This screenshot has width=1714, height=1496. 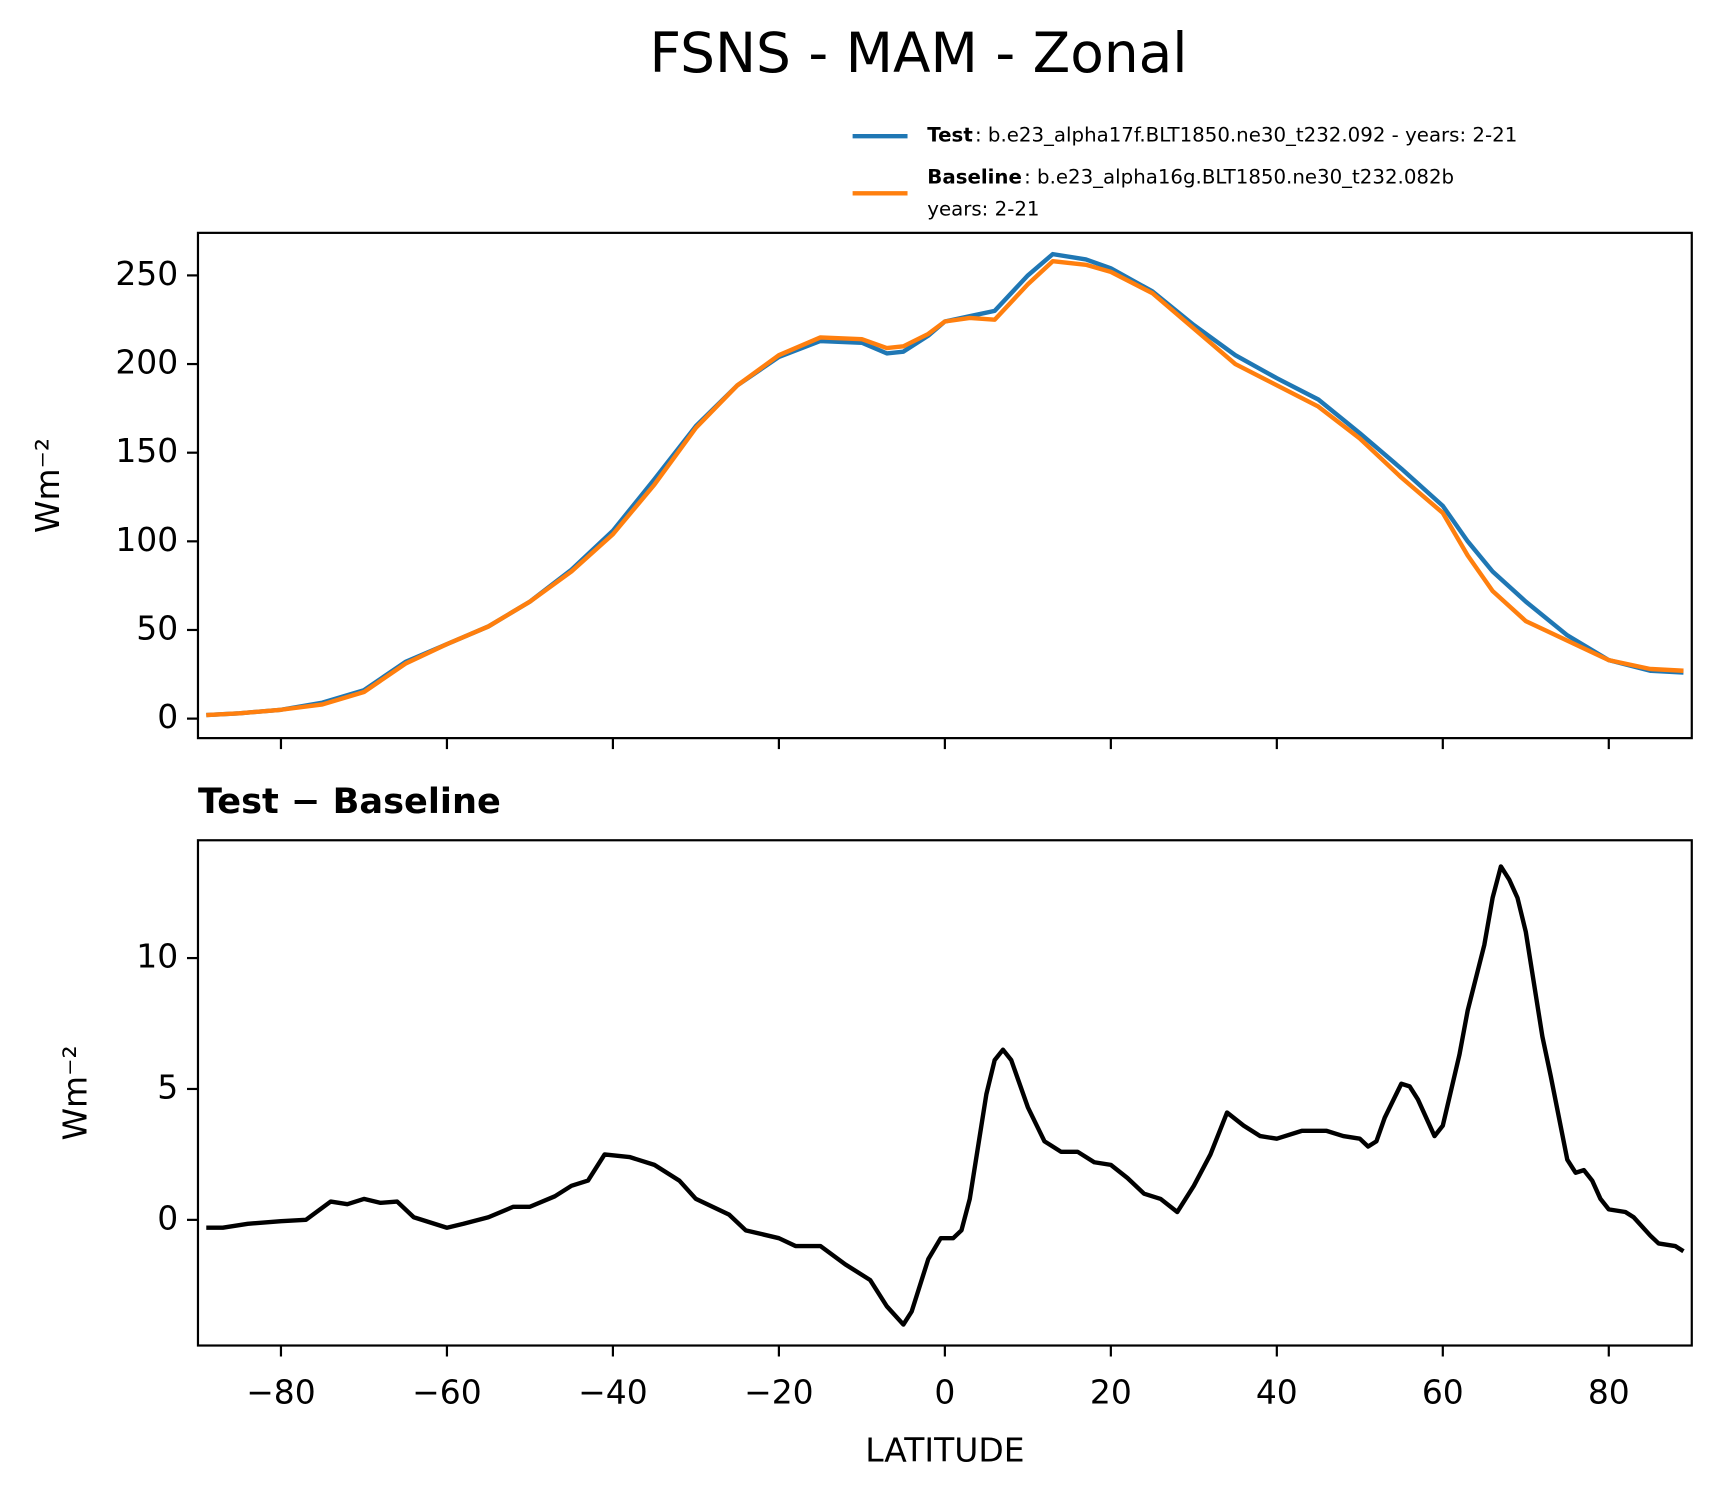 I want to click on legend-detail: years: 2-21, so click(x=983, y=208).